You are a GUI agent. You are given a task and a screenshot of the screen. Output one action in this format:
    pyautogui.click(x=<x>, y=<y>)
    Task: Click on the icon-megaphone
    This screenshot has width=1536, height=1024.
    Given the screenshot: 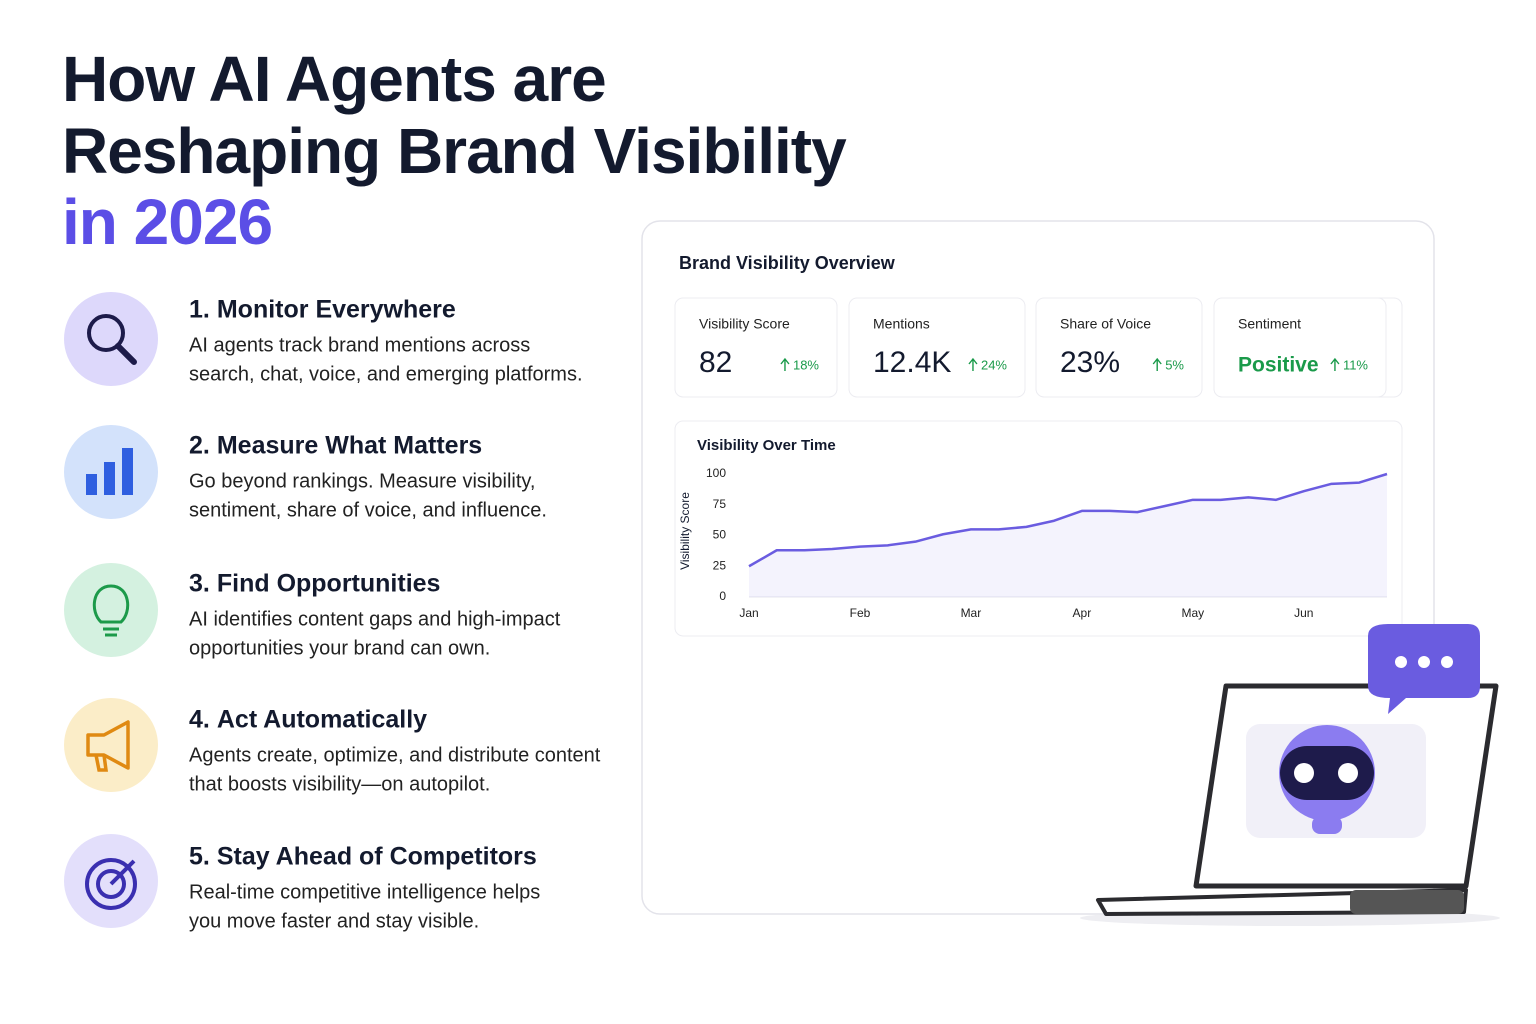 What is the action you would take?
    pyautogui.click(x=111, y=745)
    